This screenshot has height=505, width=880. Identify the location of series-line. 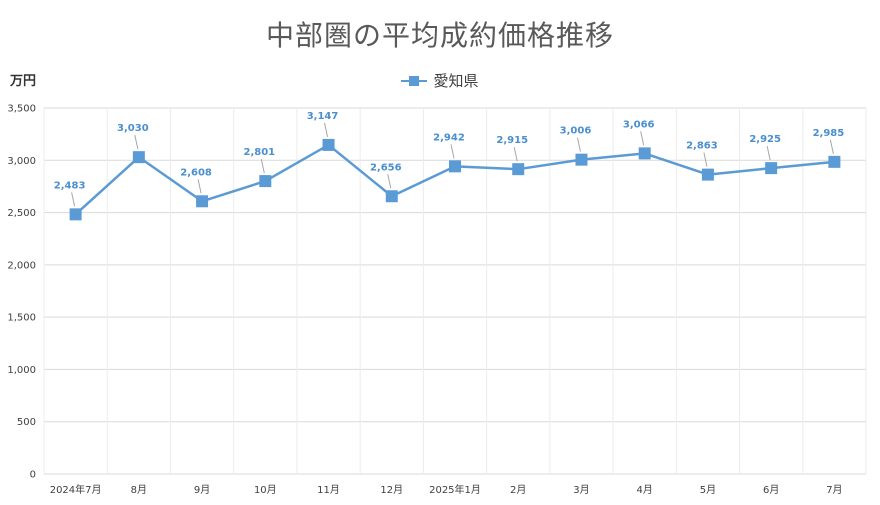
(454, 179).